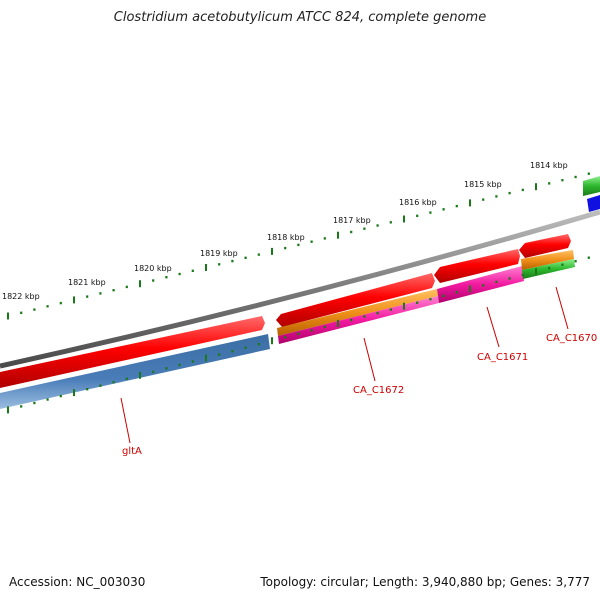  Describe the element at coordinates (132, 451) in the screenshot. I see `gene-label-gltA: gltA` at that location.